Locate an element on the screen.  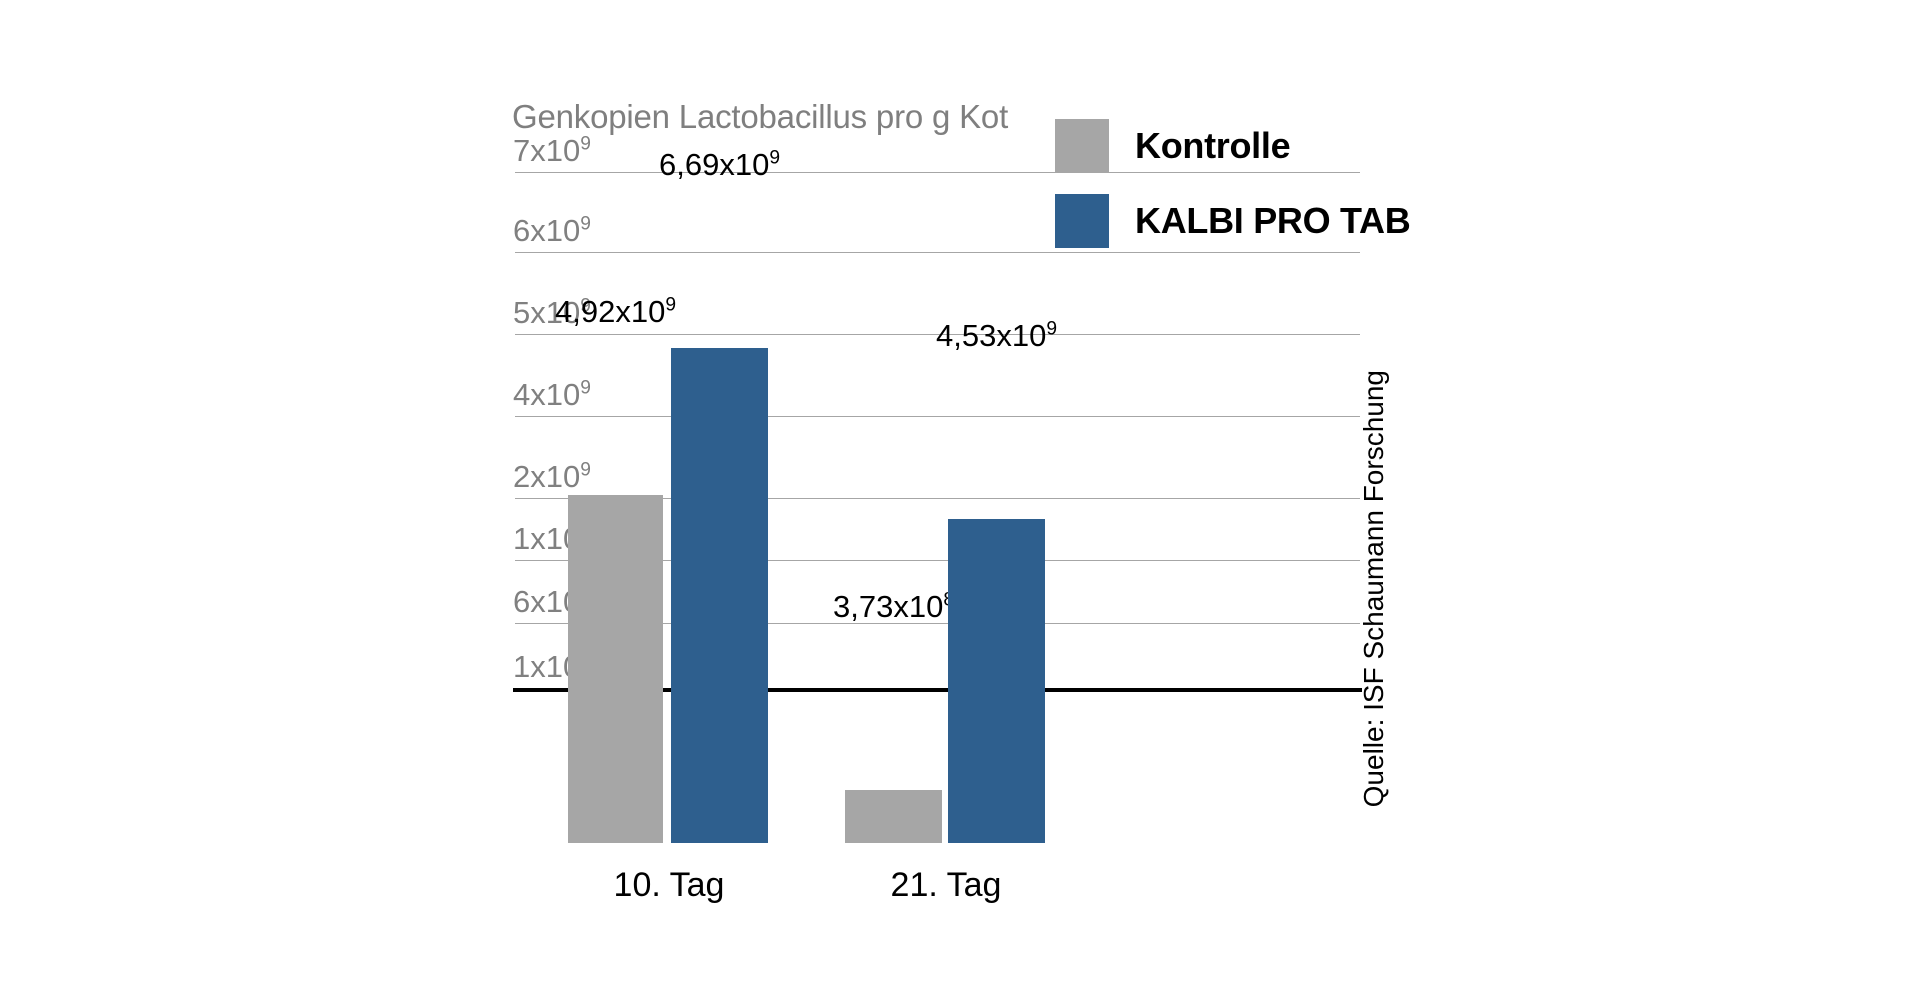
bar-value-mantissa: 4,92x10 is located at coordinates (610, 311).